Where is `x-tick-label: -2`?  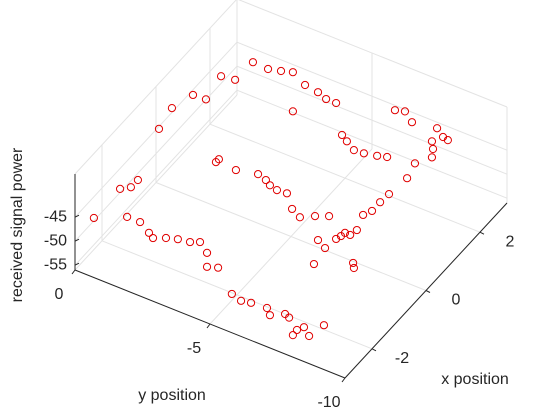
x-tick-label: -2 is located at coordinates (402, 358).